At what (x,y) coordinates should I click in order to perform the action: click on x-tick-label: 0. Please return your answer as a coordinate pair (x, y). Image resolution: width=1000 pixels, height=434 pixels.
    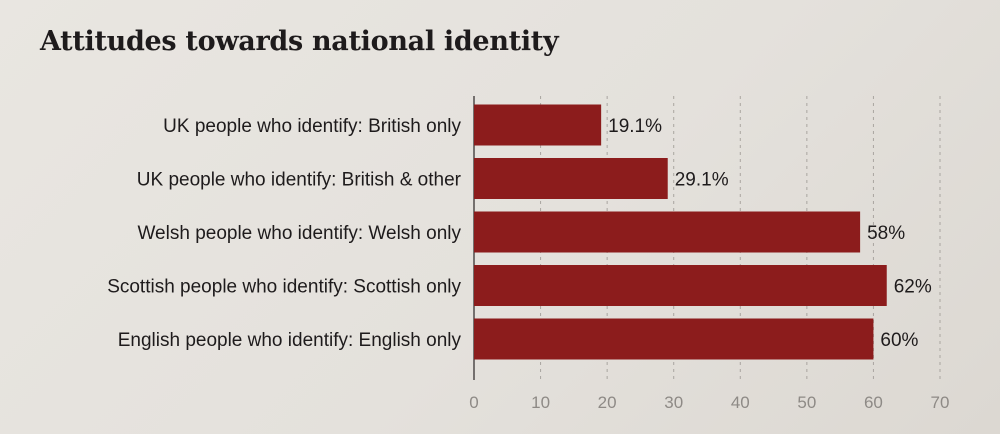
    Looking at the image, I should click on (473, 402).